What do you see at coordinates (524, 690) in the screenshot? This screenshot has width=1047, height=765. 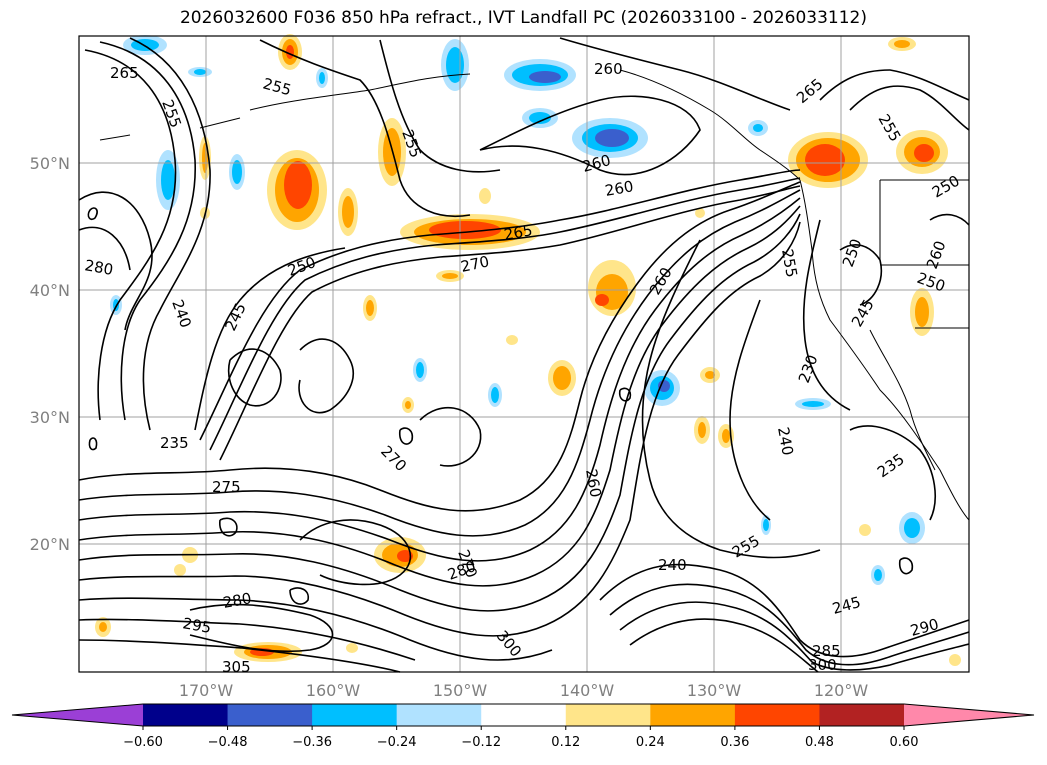 I see `longitude-labels: 170°W 160°W 150°W 140°W 130°W 120°W` at bounding box center [524, 690].